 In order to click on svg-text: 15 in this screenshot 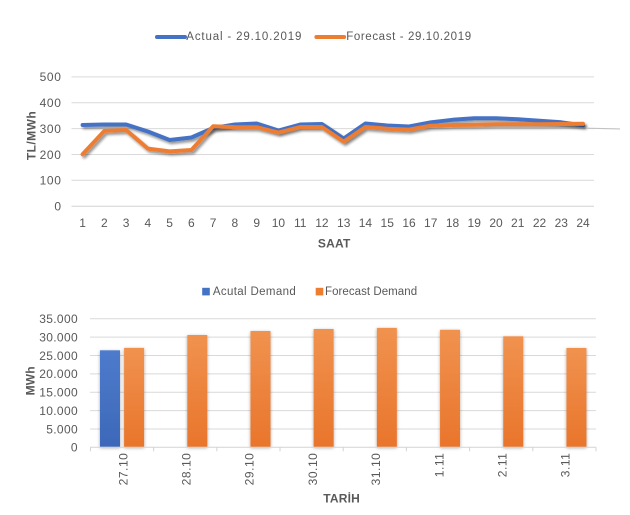, I will do `click(388, 223)`.